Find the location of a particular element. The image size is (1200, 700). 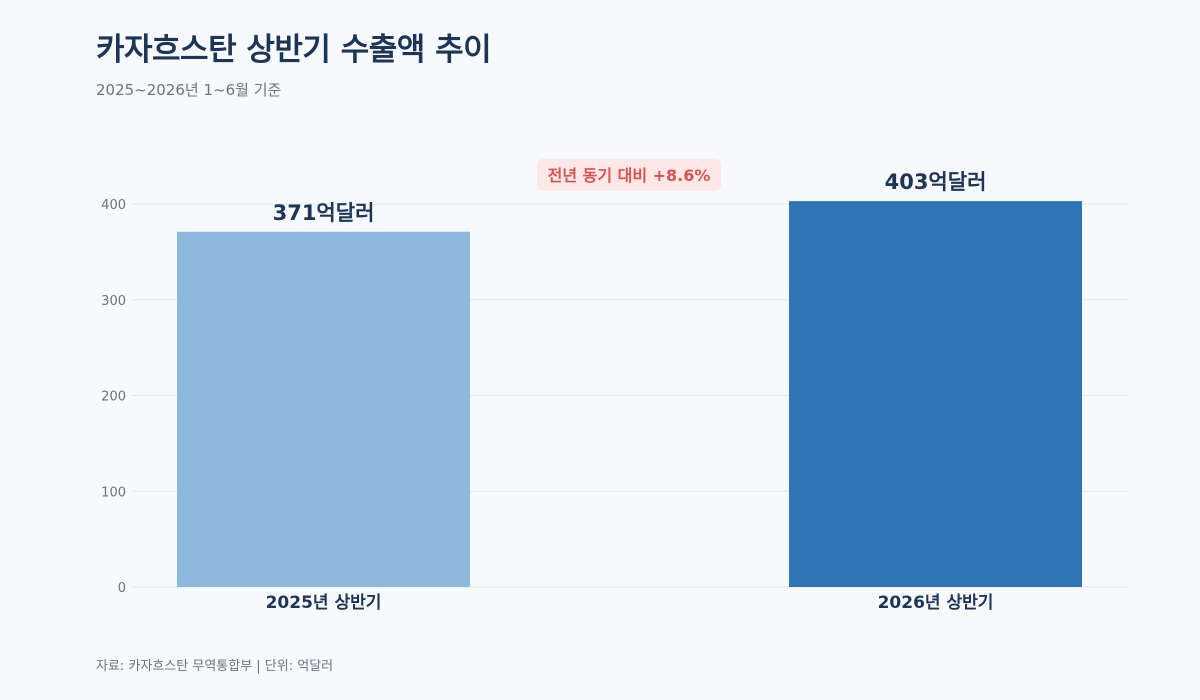

annotation-text: 전년 동기 대비 +8.6% is located at coordinates (629, 175).